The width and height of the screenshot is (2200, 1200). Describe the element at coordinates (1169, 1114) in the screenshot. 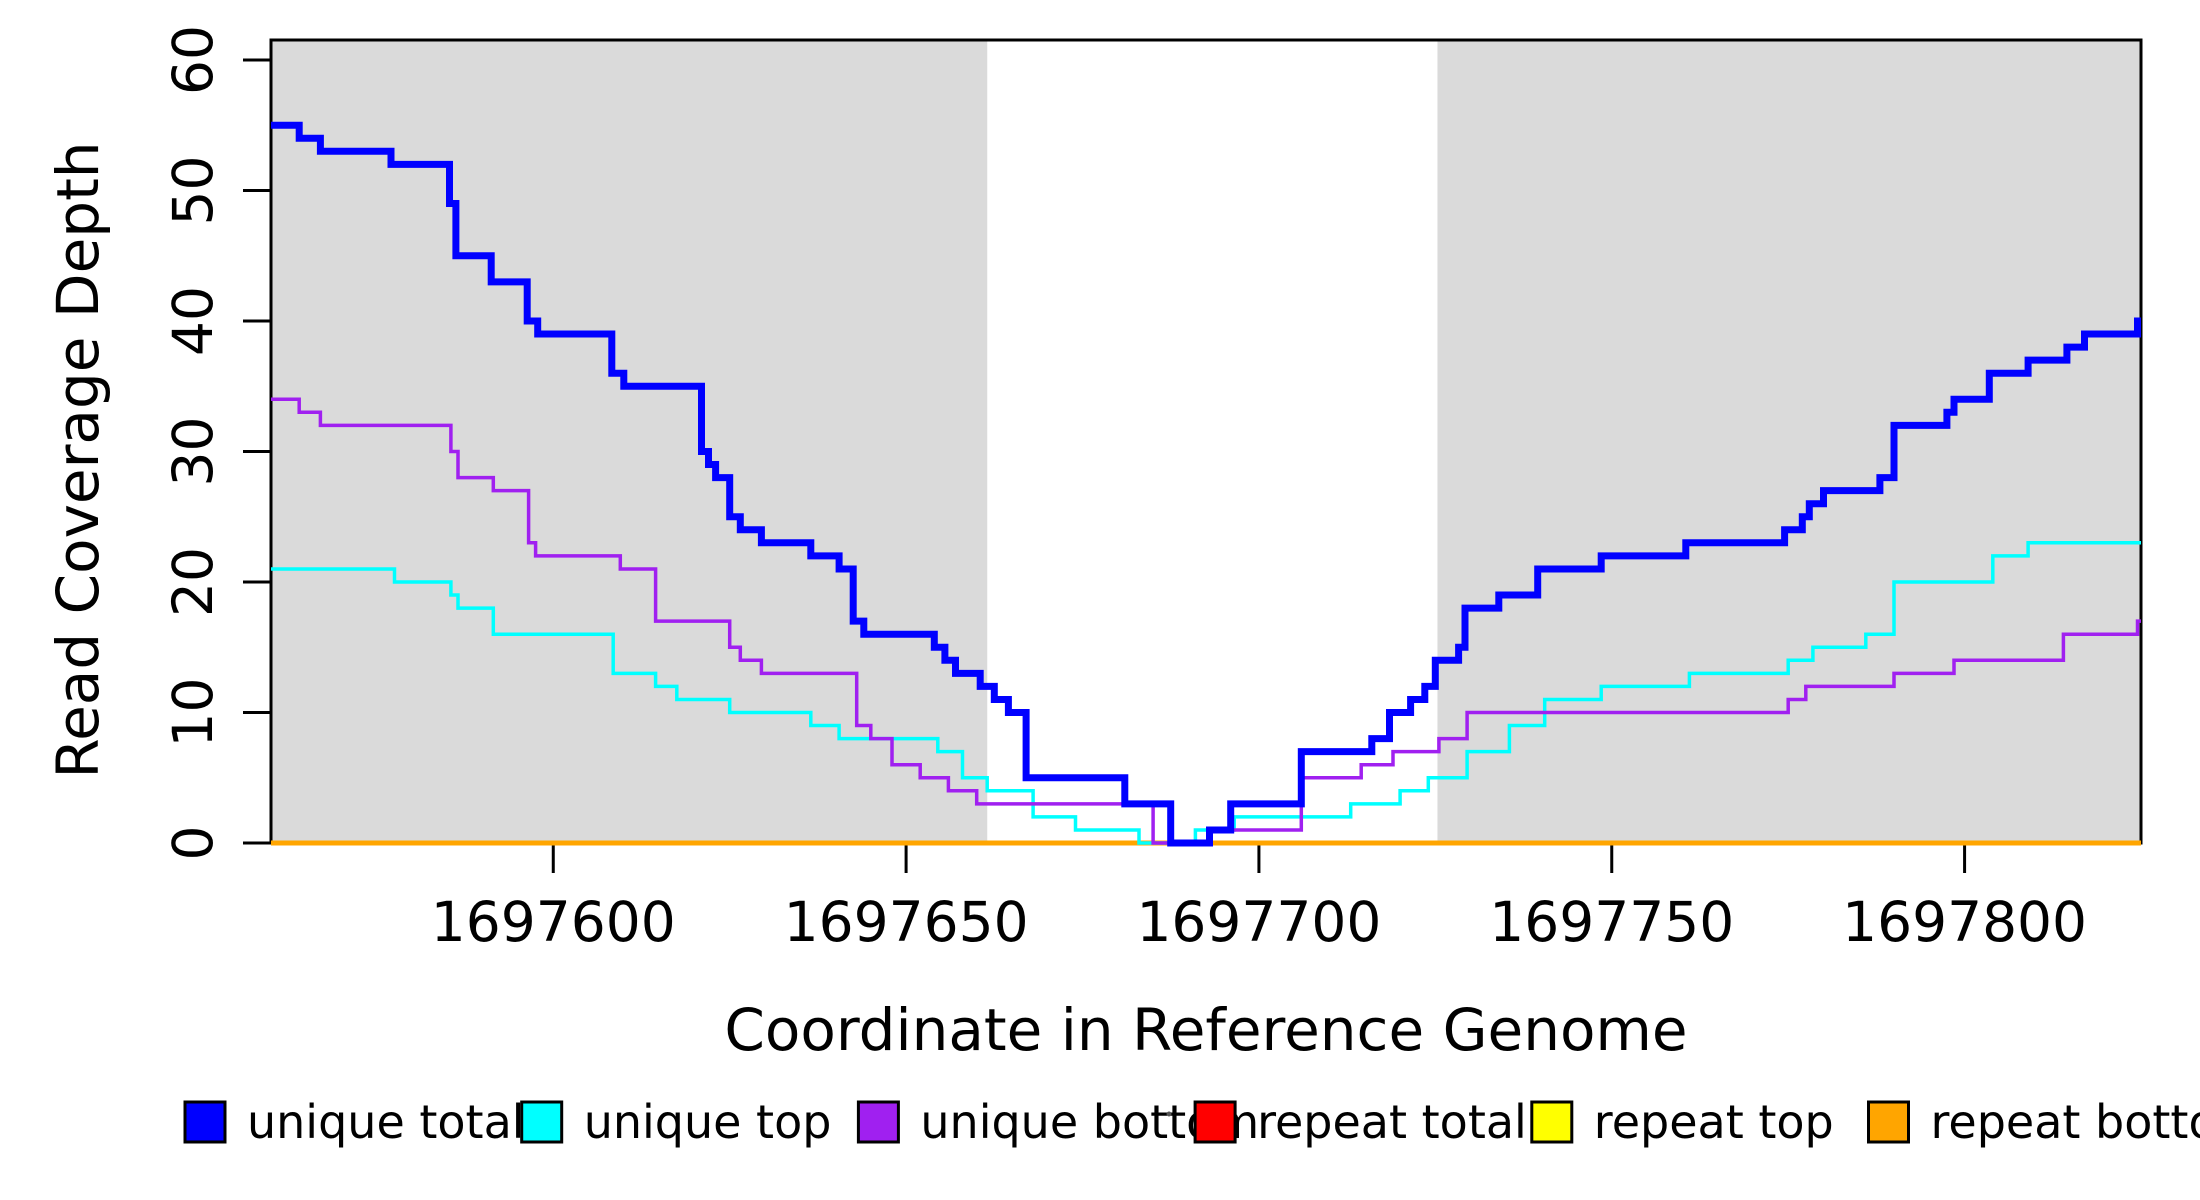

I see `stray-dot` at that location.